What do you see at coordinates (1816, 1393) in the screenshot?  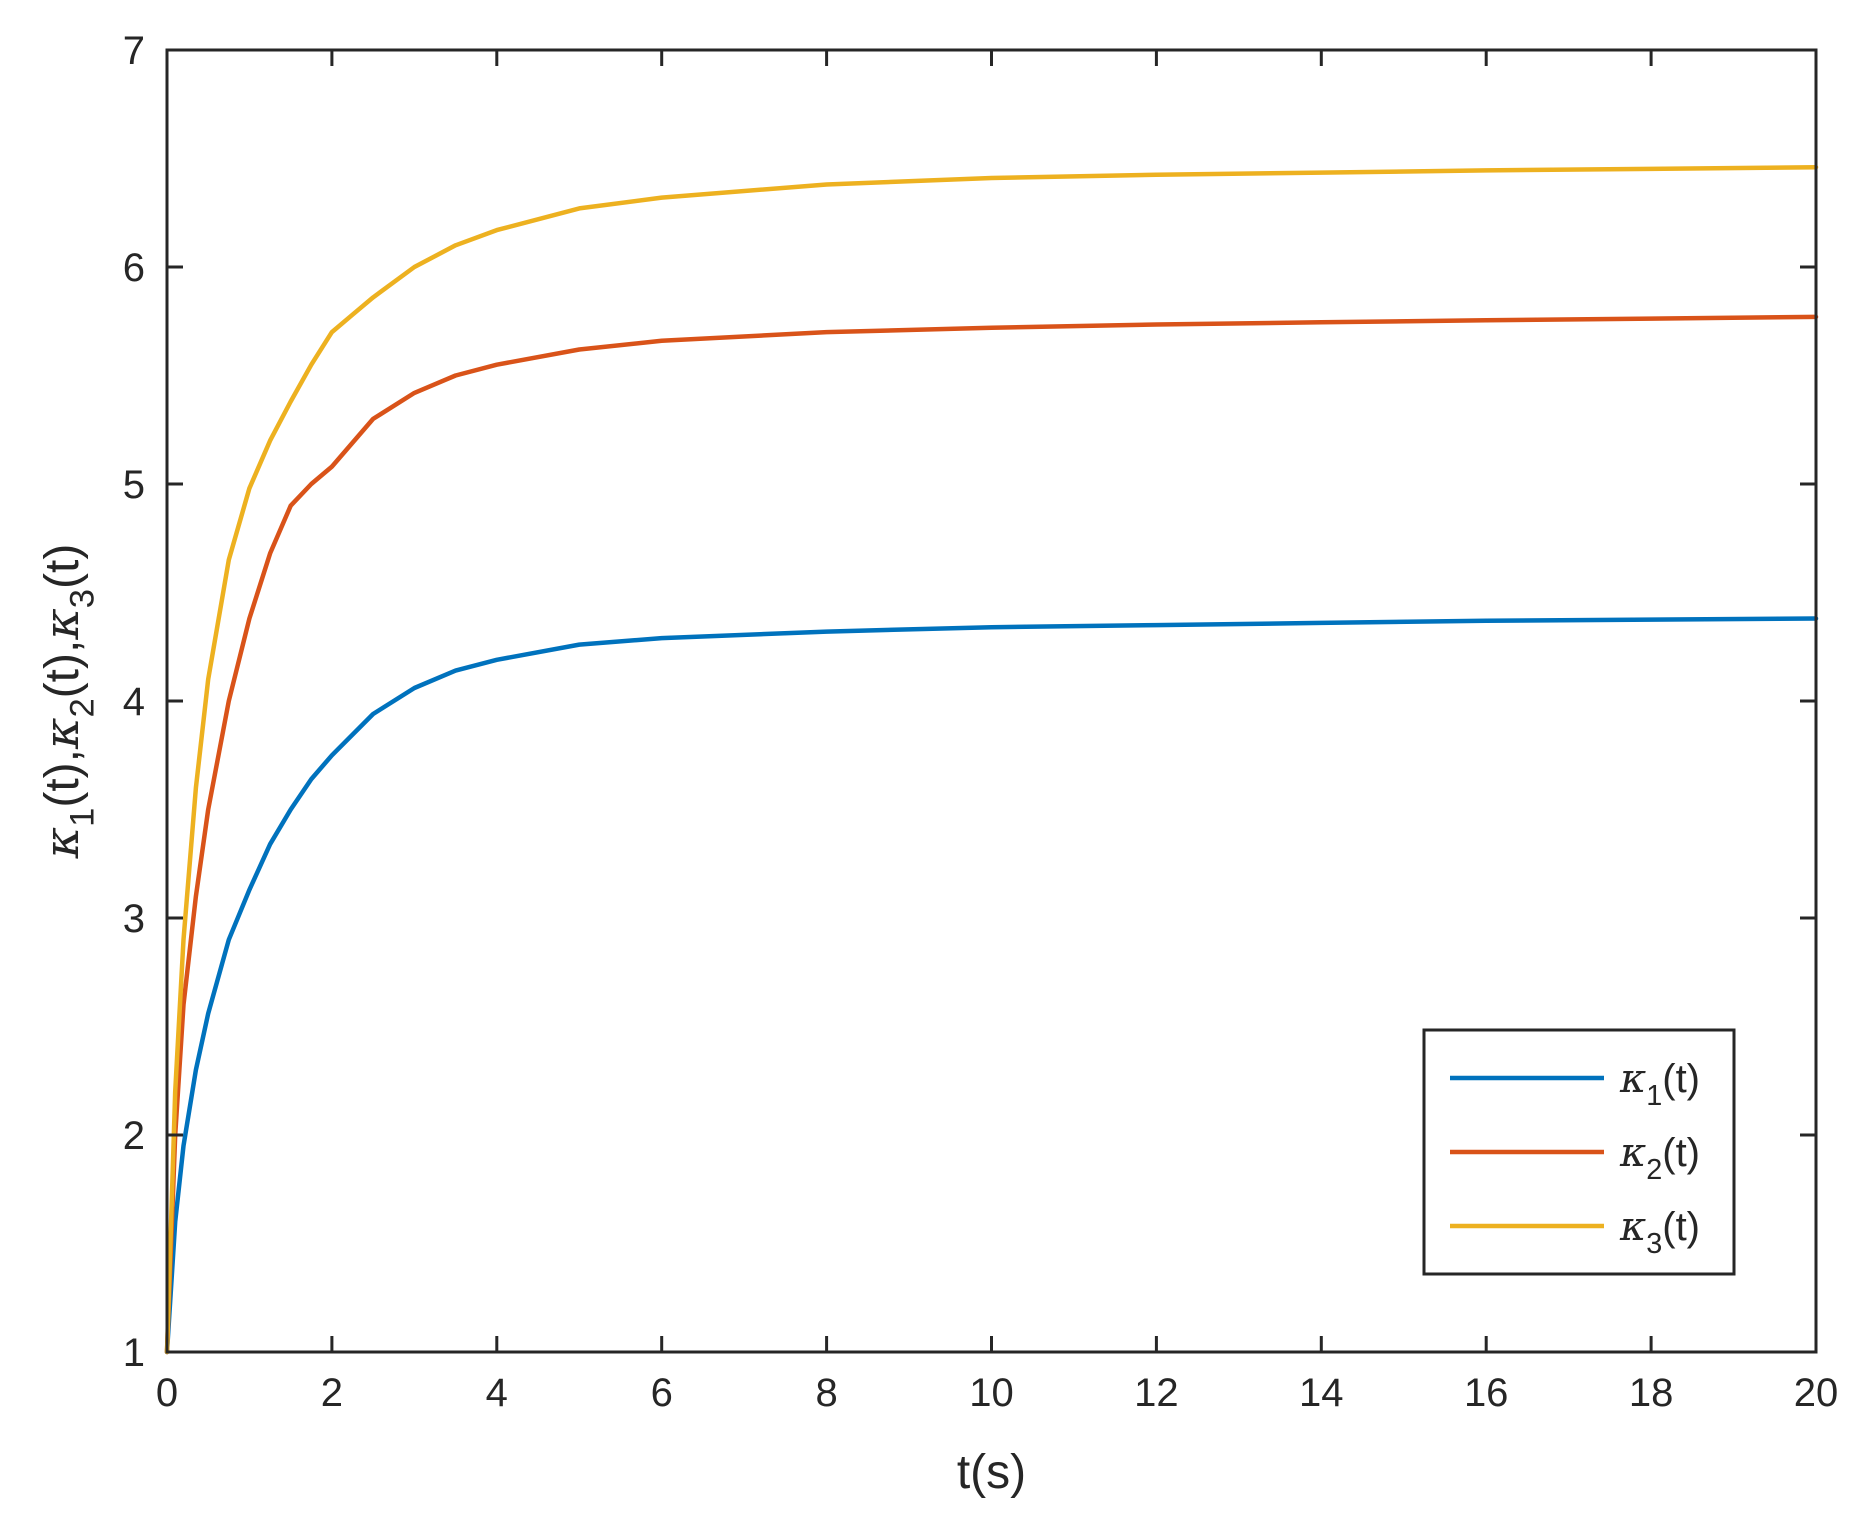 I see `x-tick-label: 20` at bounding box center [1816, 1393].